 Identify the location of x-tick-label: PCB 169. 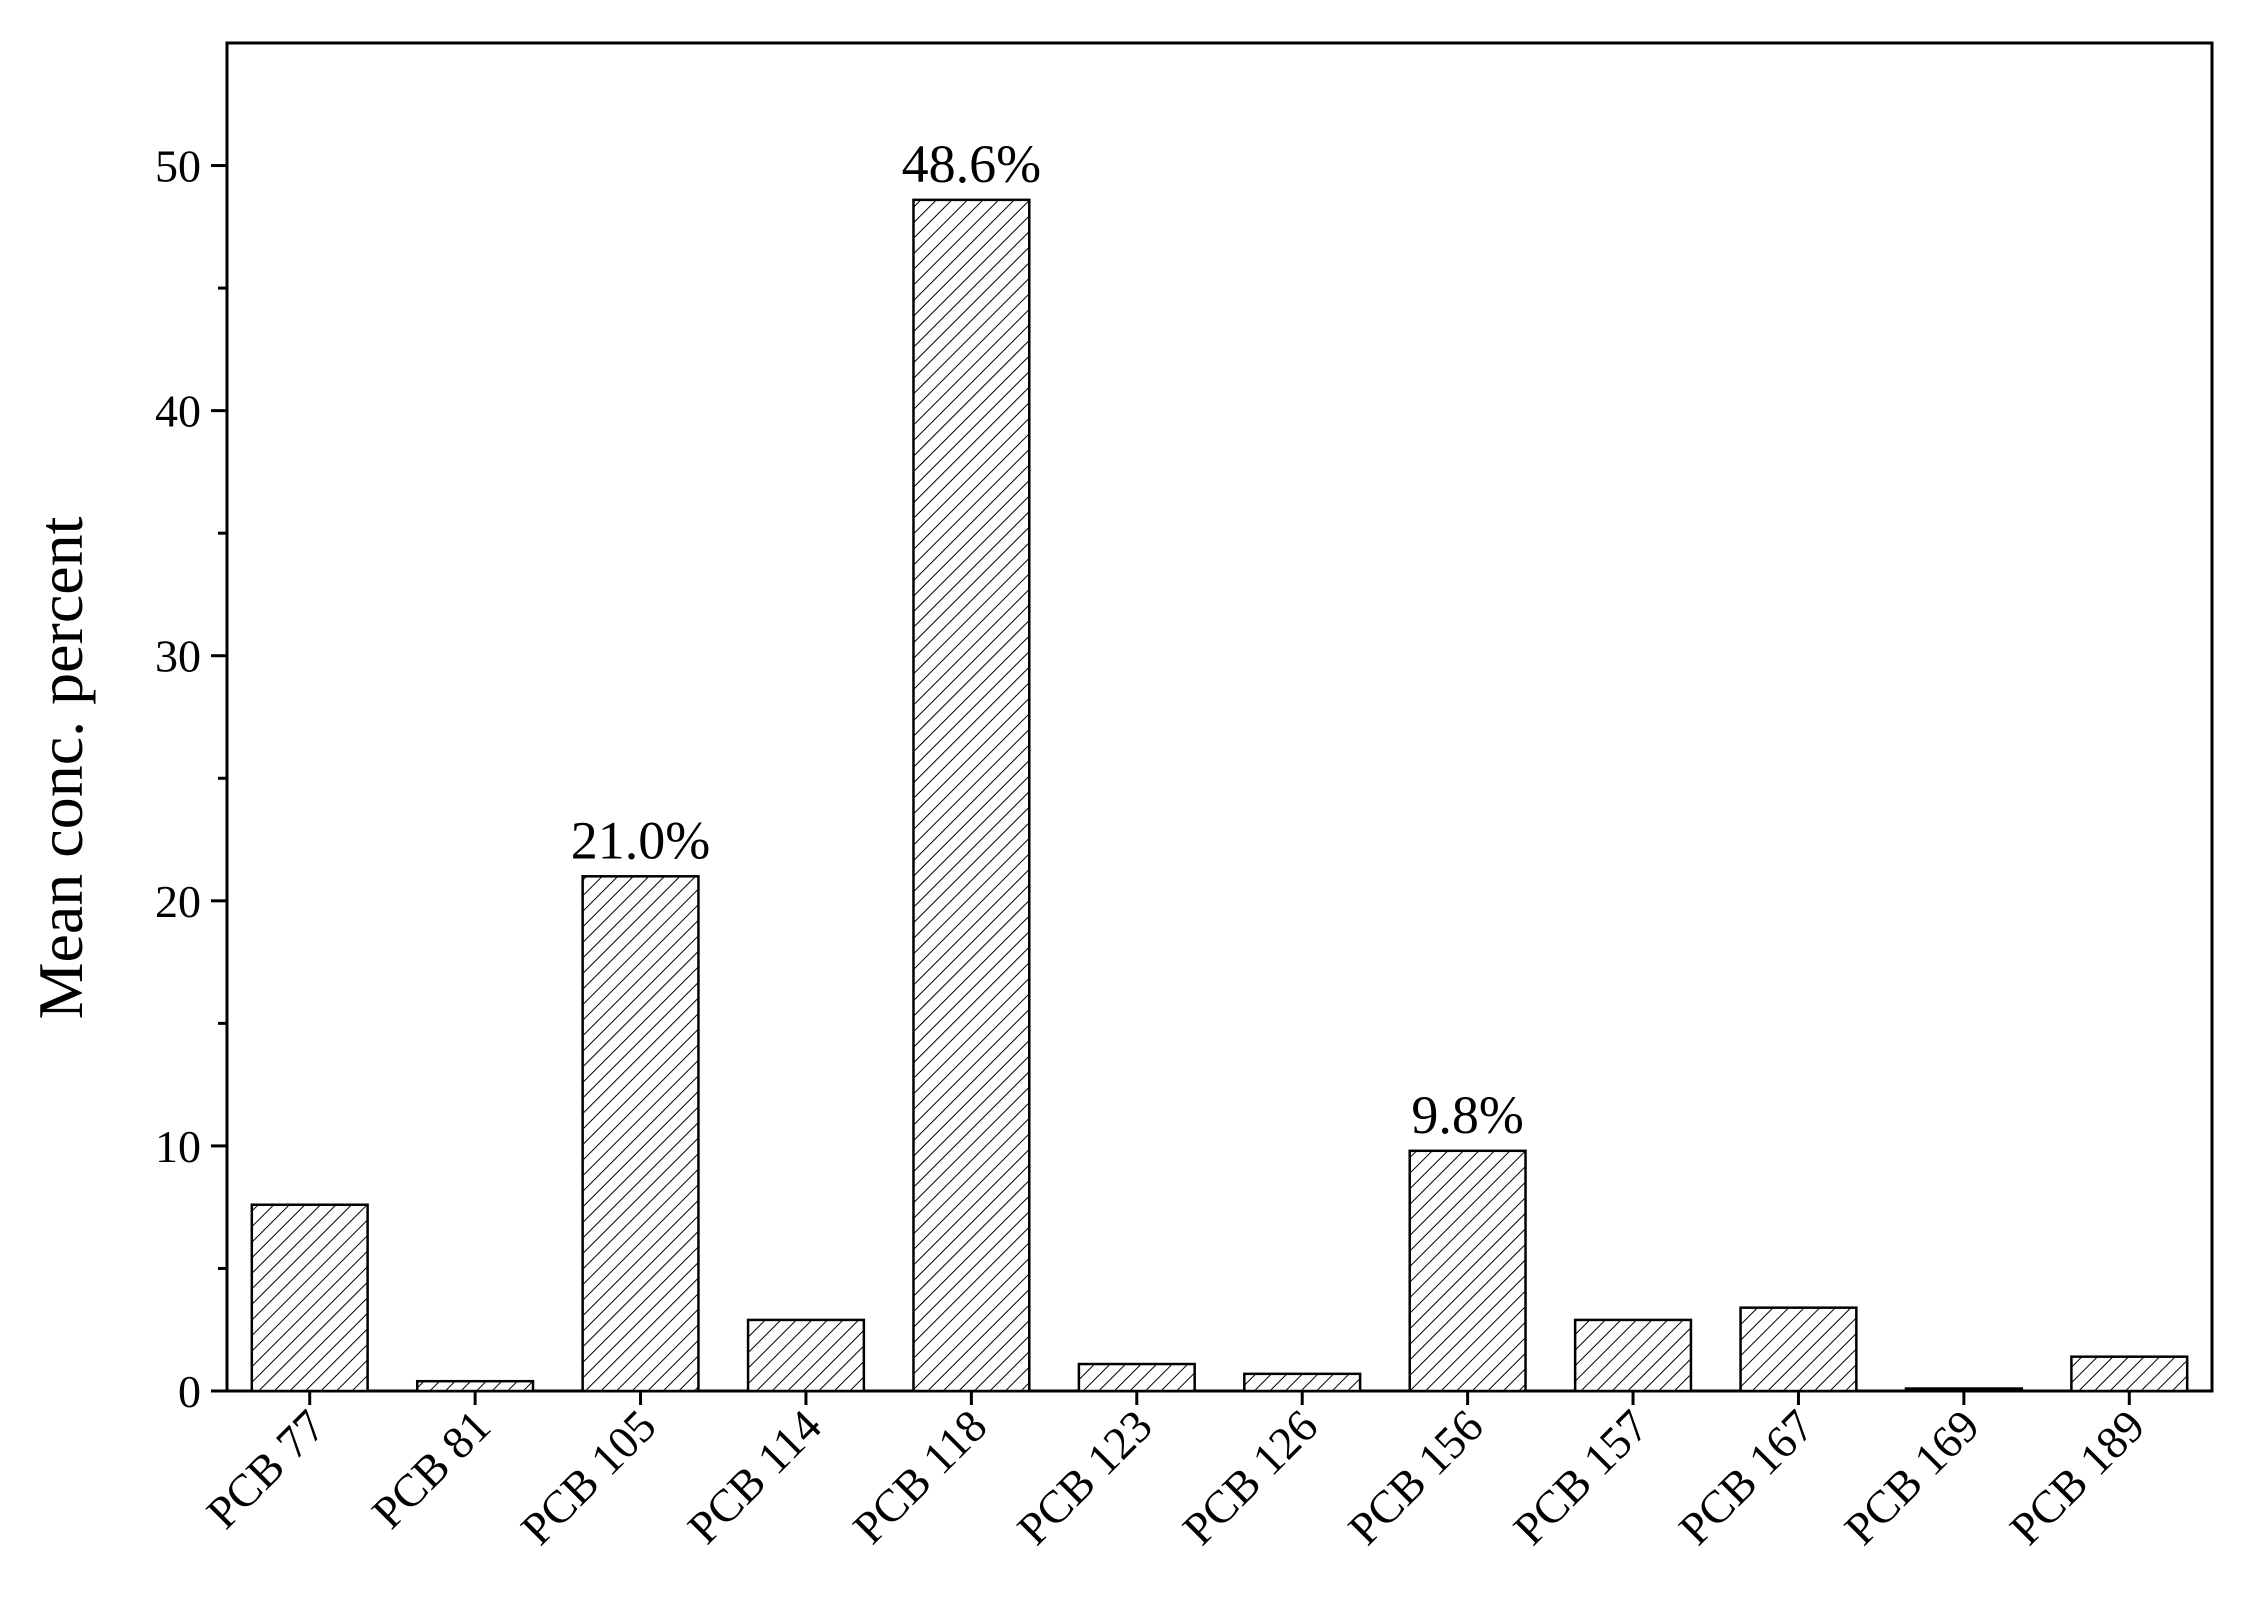
(1911, 1477).